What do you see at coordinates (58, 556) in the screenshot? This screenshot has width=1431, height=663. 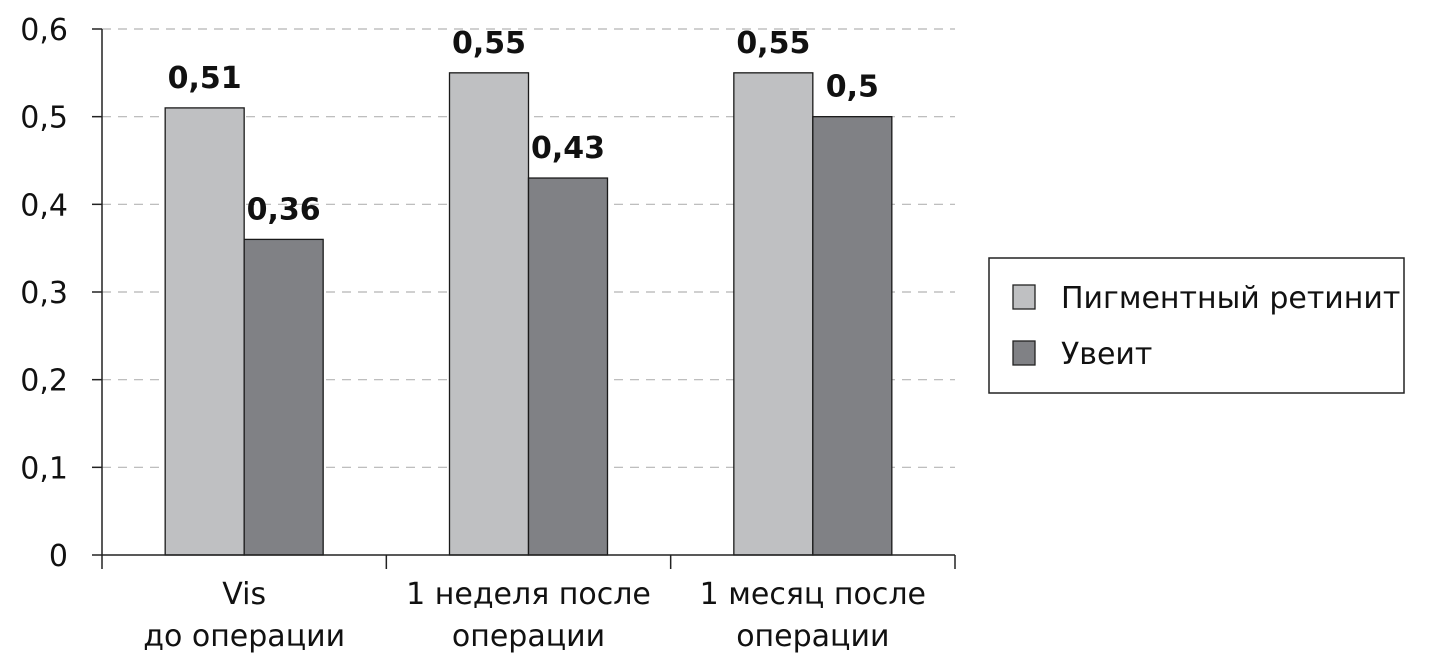 I see `y-tick-label: 0` at bounding box center [58, 556].